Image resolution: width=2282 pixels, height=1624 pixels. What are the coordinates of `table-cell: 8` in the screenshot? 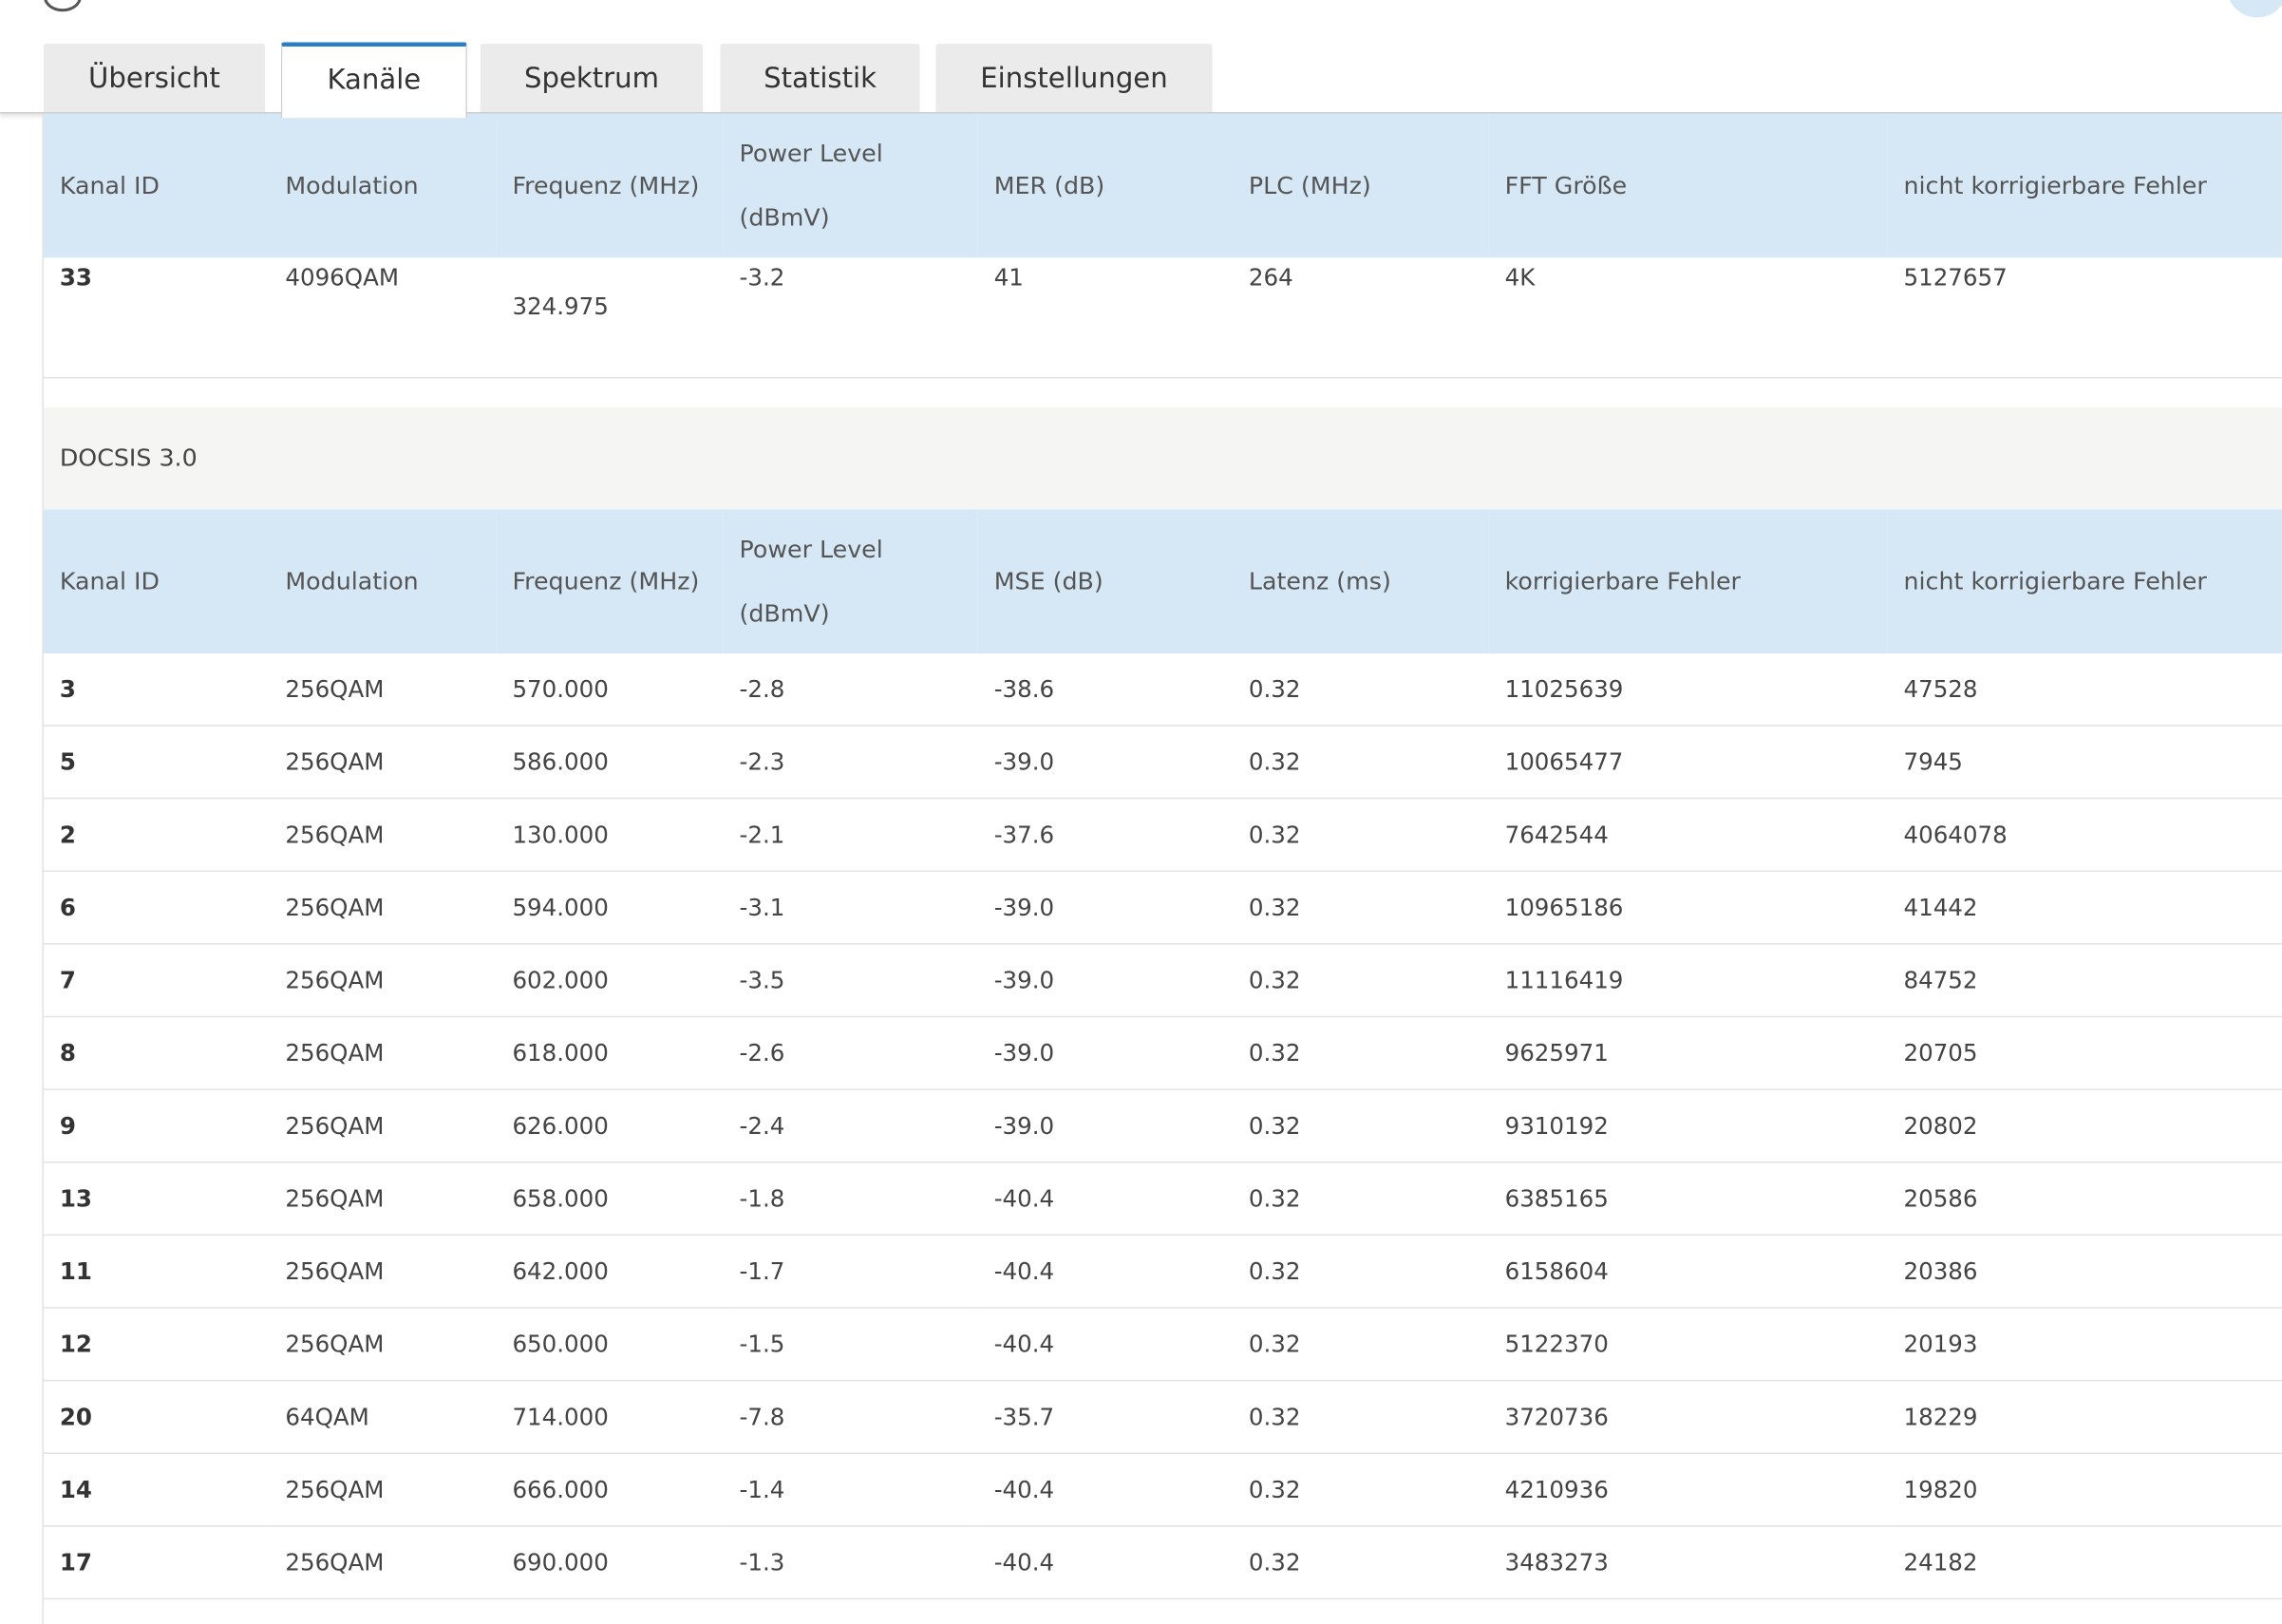 It's located at (156, 1053).